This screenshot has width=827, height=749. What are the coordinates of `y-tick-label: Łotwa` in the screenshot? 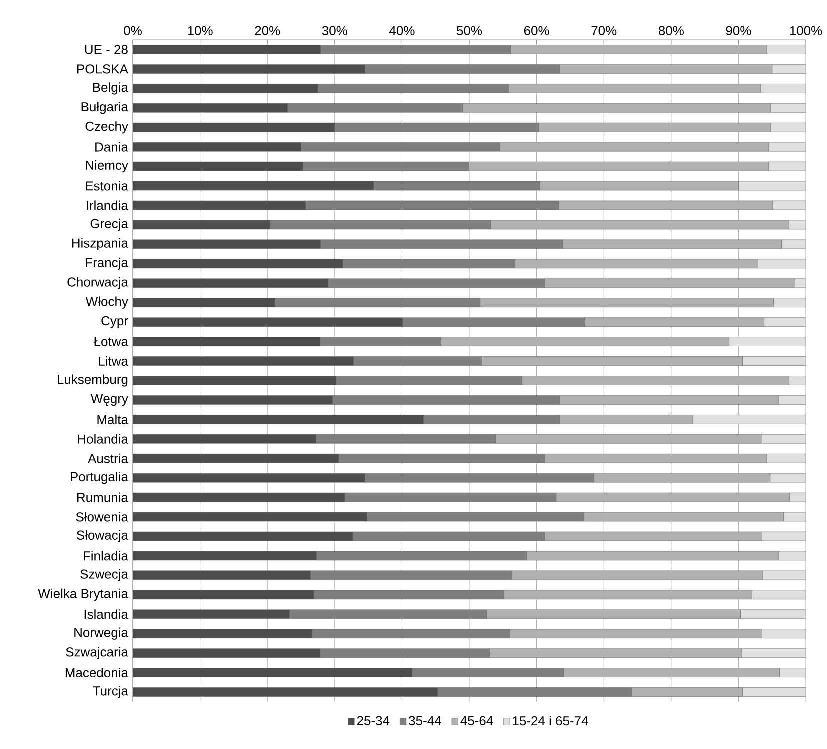 It's located at (111, 341).